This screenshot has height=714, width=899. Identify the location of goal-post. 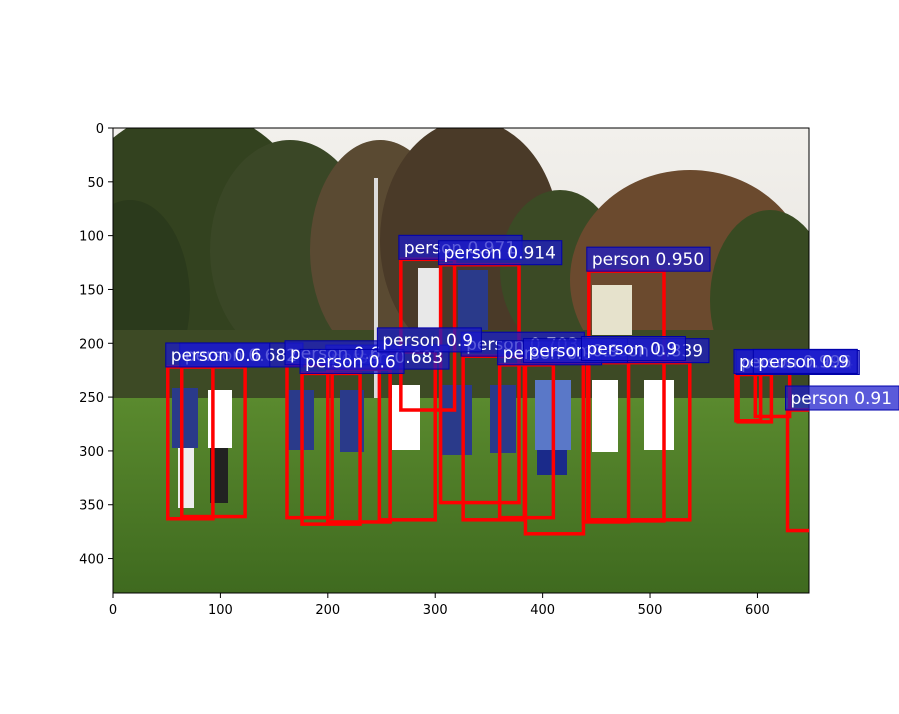
(376, 293).